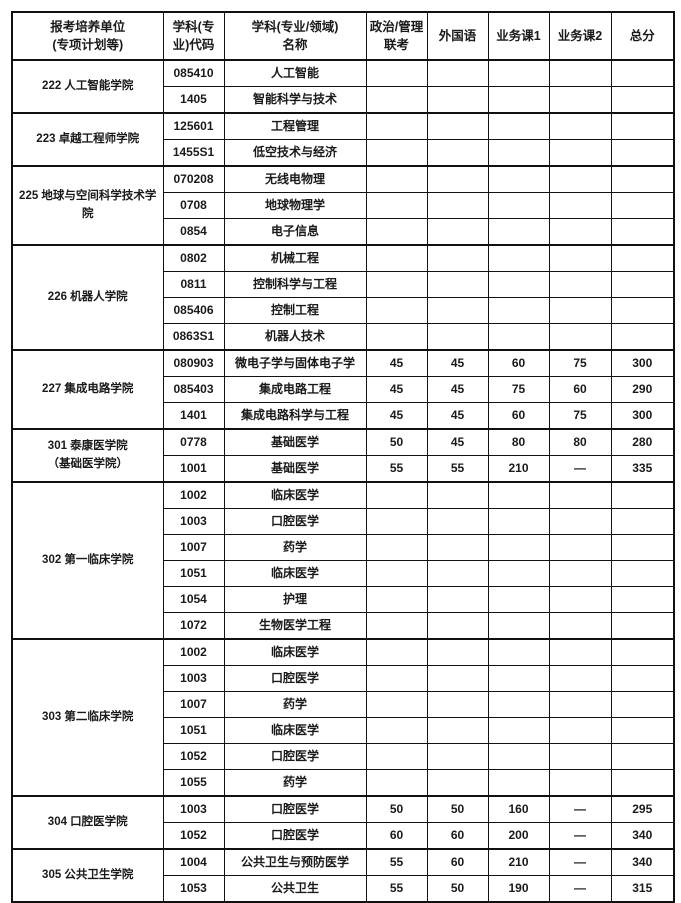 The width and height of the screenshot is (681, 903). I want to click on code-cell: 125601, so click(193, 126).